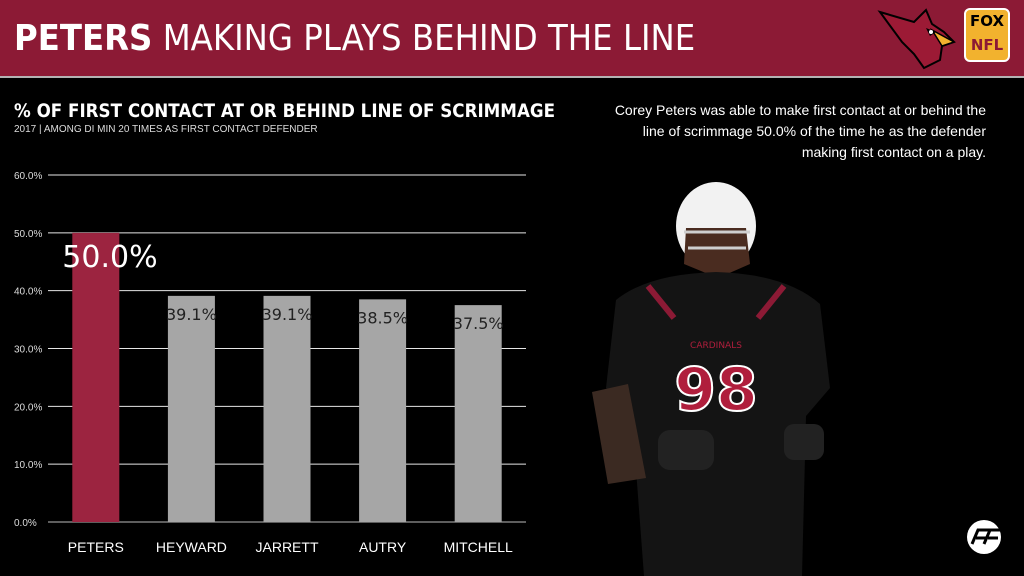 This screenshot has height=576, width=1024. What do you see at coordinates (25, 523) in the screenshot?
I see `y-tick-label: 0.0%` at bounding box center [25, 523].